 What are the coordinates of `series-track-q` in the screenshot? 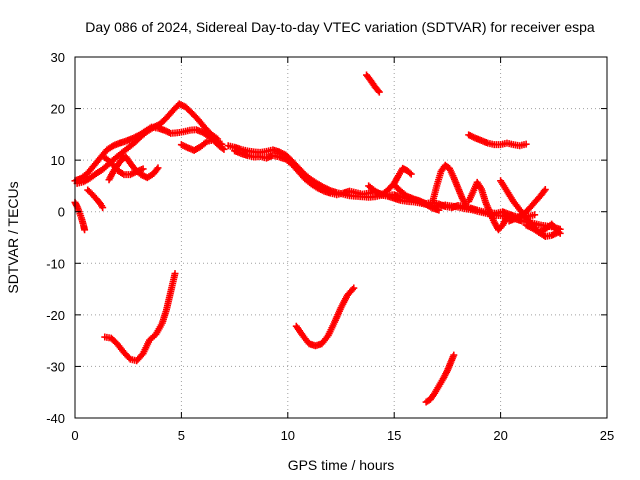 It's located at (497, 140).